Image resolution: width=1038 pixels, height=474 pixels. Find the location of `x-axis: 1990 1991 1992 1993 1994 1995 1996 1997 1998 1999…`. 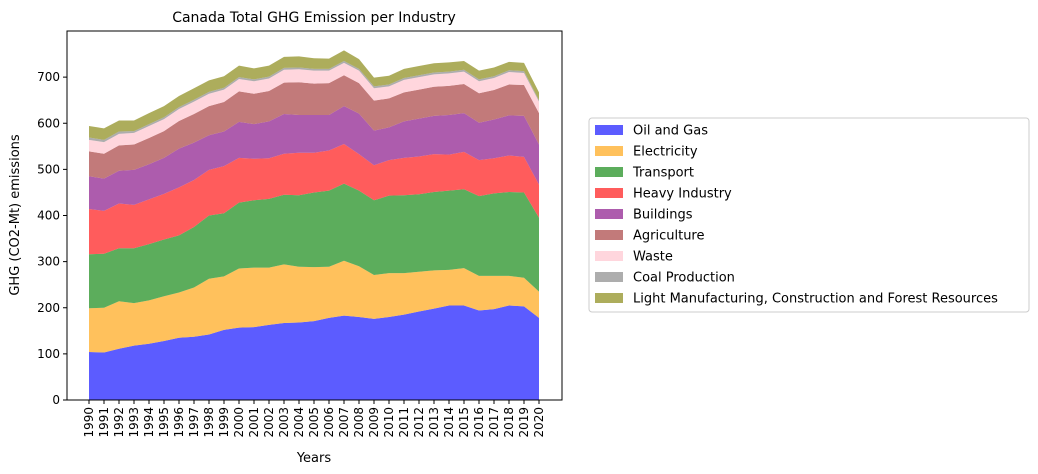

x-axis: 1990 1991 1992 1993 1994 1995 1996 1997 1998 1999… is located at coordinates (314, 419).